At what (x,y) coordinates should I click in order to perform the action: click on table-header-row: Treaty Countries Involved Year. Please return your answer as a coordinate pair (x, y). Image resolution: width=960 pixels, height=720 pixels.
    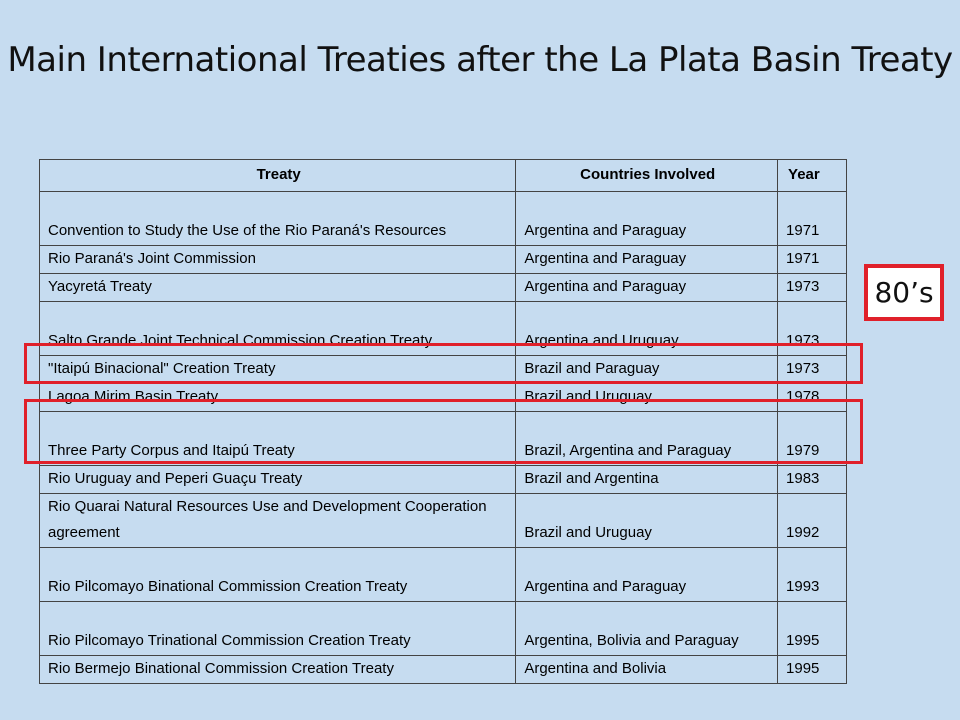
    Looking at the image, I should click on (442, 175).